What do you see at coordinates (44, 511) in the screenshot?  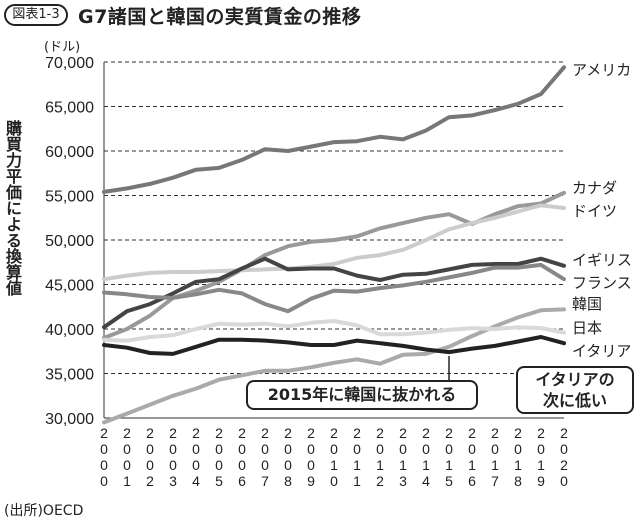 I see `source-note: (出所)OECD` at bounding box center [44, 511].